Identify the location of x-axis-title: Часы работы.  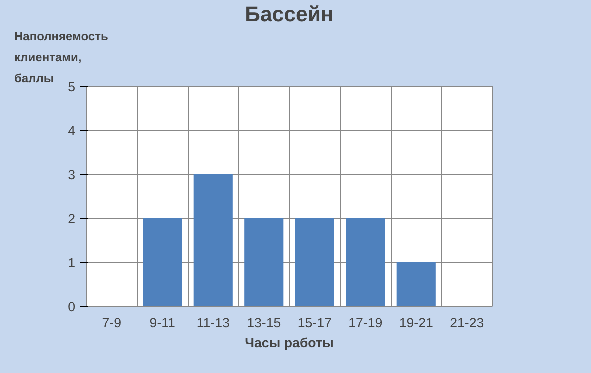
(289, 343).